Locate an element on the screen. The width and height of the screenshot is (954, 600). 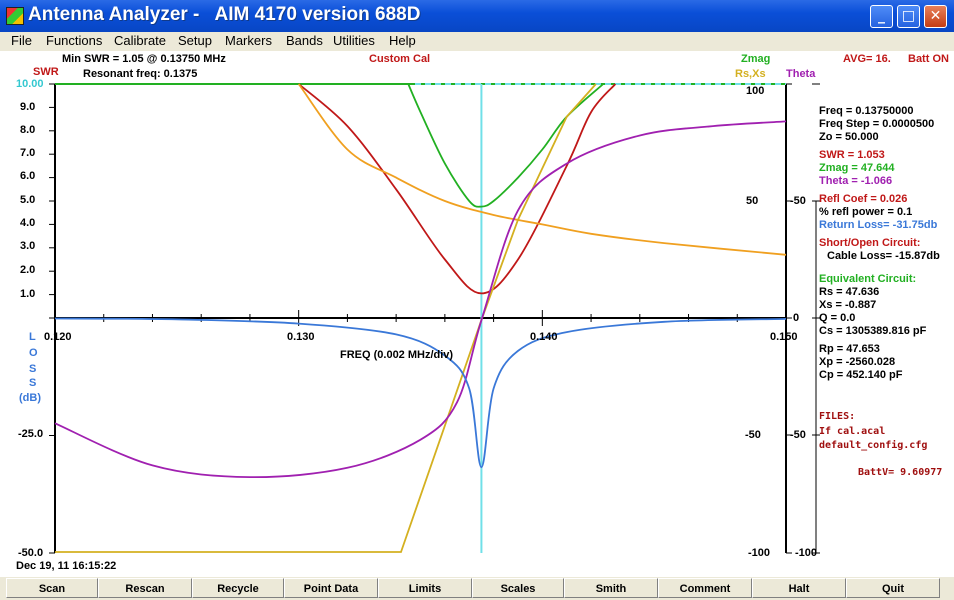
loss-tick: -25.0 is located at coordinates (31, 434).